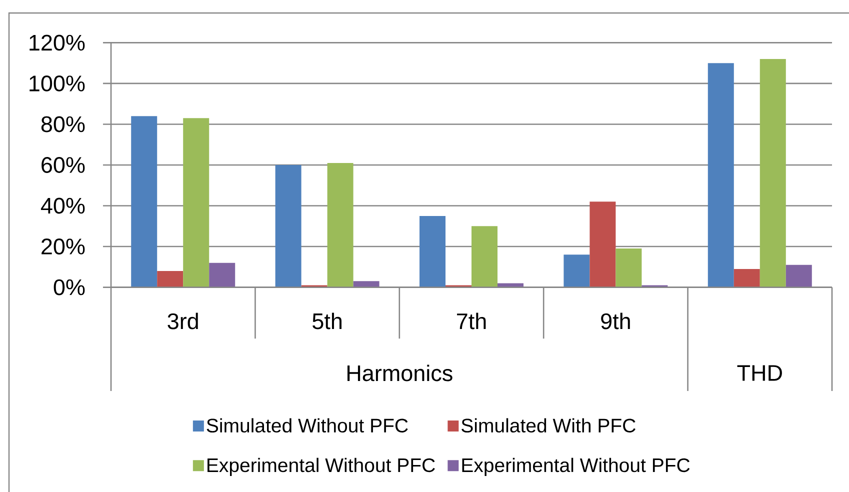 The image size is (849, 492). I want to click on x-tick-label: 3rd, so click(183, 321).